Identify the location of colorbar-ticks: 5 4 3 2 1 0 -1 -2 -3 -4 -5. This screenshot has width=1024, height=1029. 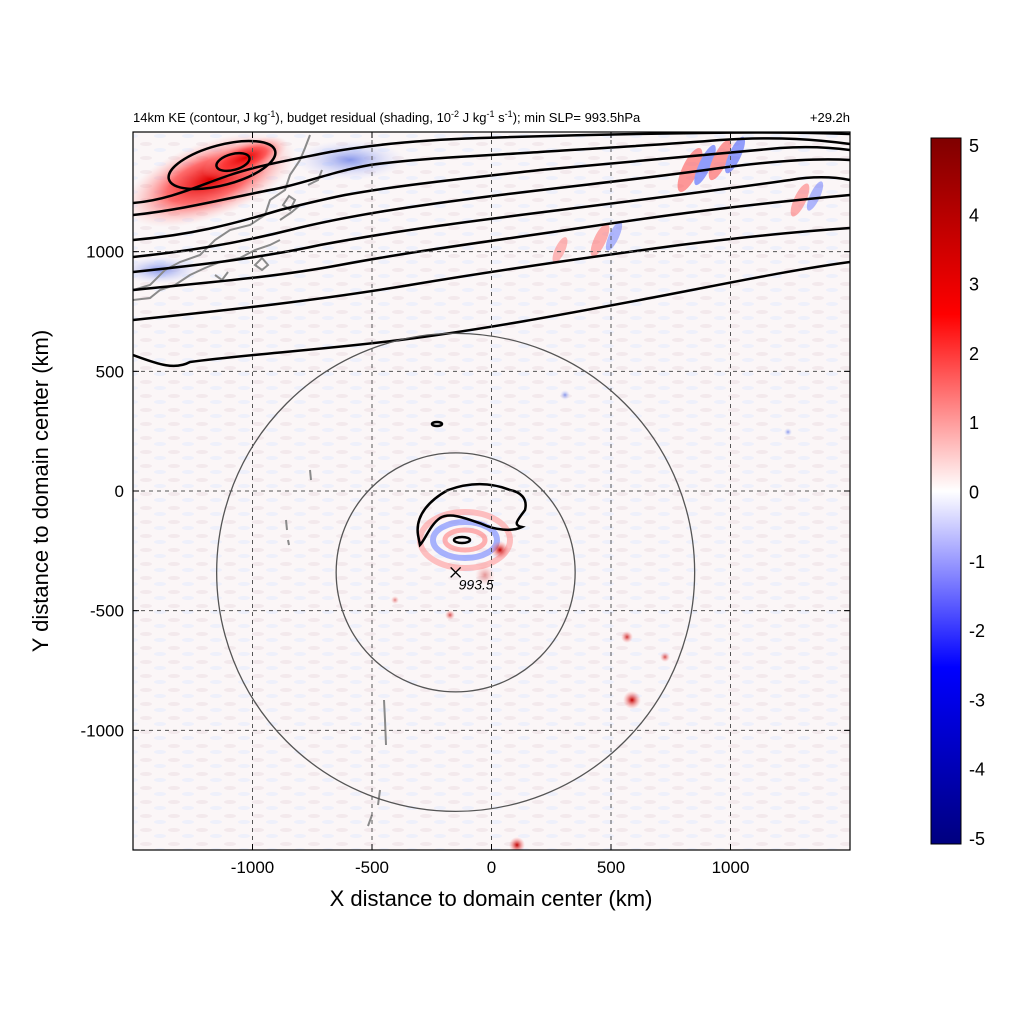
(977, 492).